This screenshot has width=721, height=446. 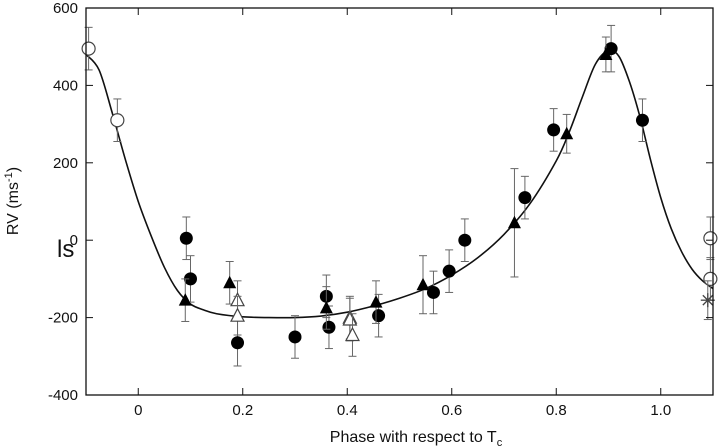 What do you see at coordinates (65, 163) in the screenshot?
I see `y-tick-label: 200` at bounding box center [65, 163].